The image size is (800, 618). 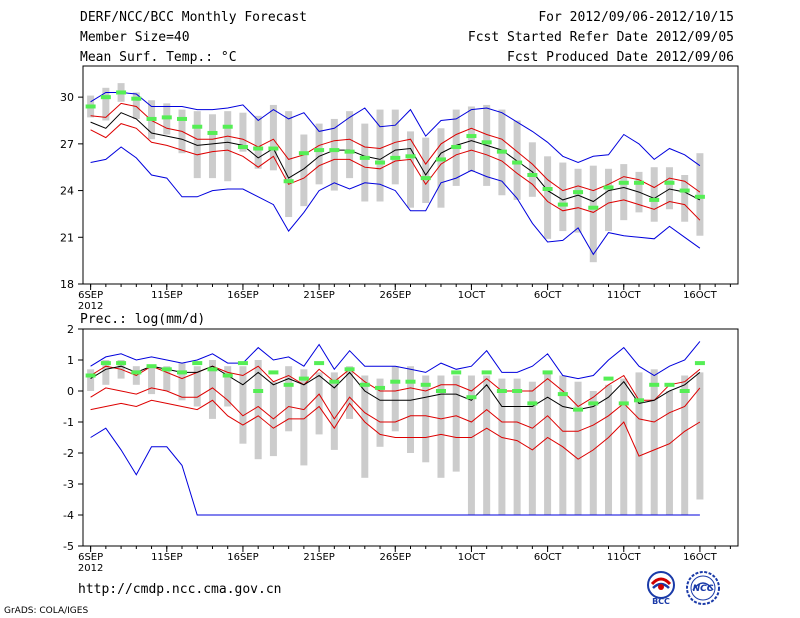 What do you see at coordinates (67, 191) in the screenshot?
I see `y-tick-label: 24` at bounding box center [67, 191].